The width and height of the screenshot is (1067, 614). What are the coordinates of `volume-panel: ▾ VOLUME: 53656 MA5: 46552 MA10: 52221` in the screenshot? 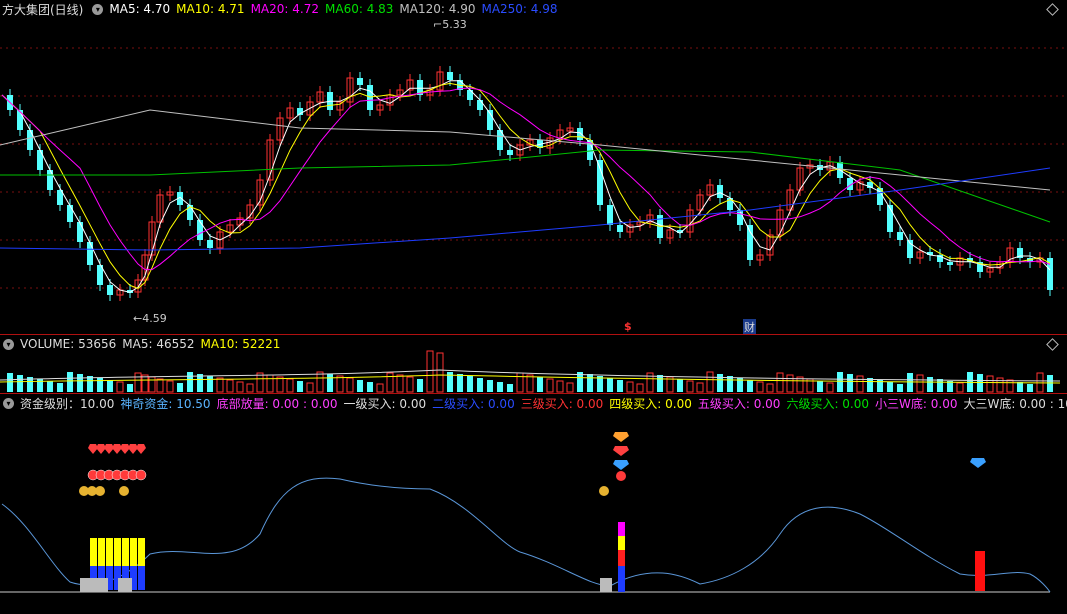 It's located at (533, 364).